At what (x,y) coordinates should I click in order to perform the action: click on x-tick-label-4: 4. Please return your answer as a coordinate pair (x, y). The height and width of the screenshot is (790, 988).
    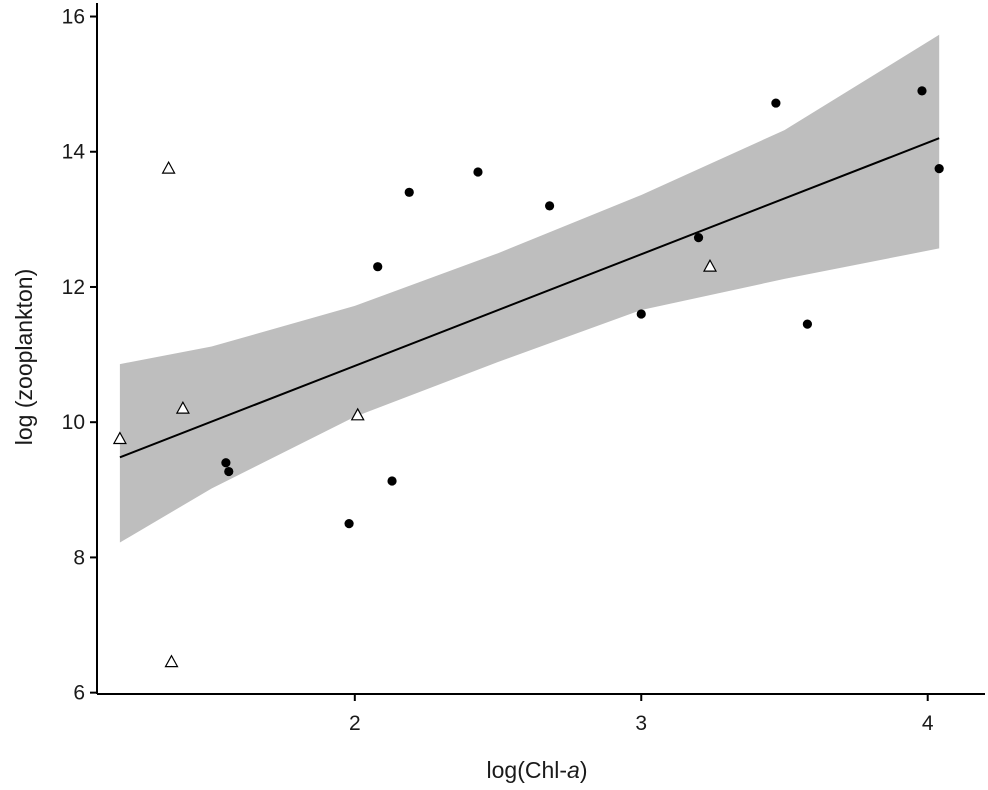
    Looking at the image, I should click on (928, 723).